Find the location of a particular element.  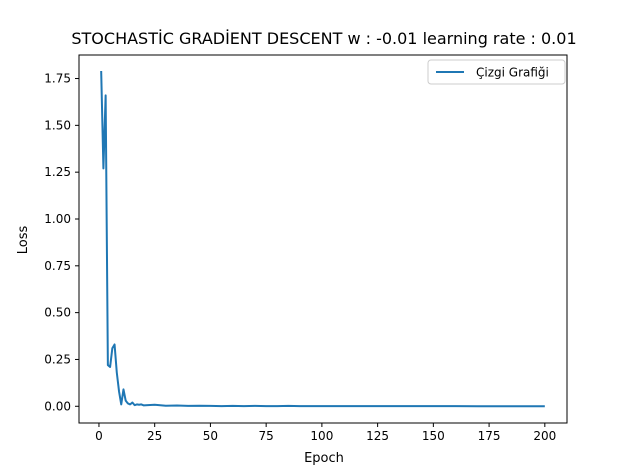

x-axis-label: Epoch is located at coordinates (324, 458).